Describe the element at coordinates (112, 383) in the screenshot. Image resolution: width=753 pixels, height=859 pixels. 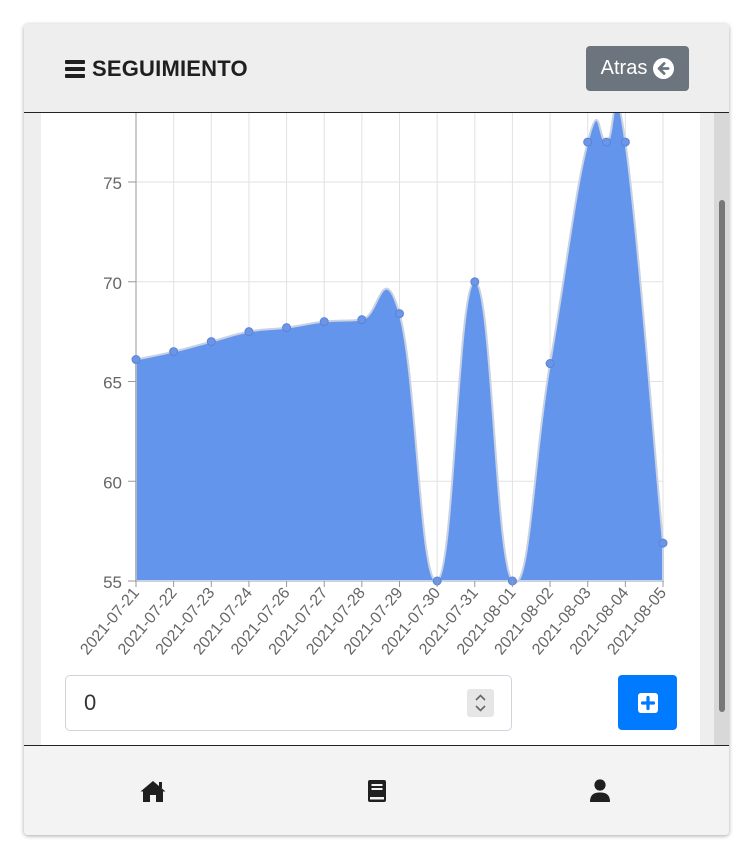
I see `y-tick-label: 65` at that location.